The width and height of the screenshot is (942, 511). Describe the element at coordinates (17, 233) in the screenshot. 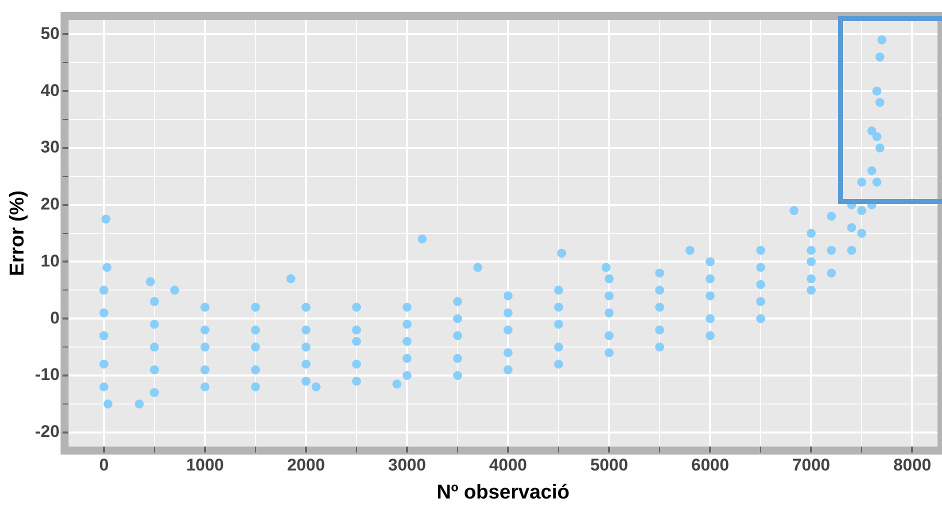

I see `y-axis-title: Error (%)` at that location.